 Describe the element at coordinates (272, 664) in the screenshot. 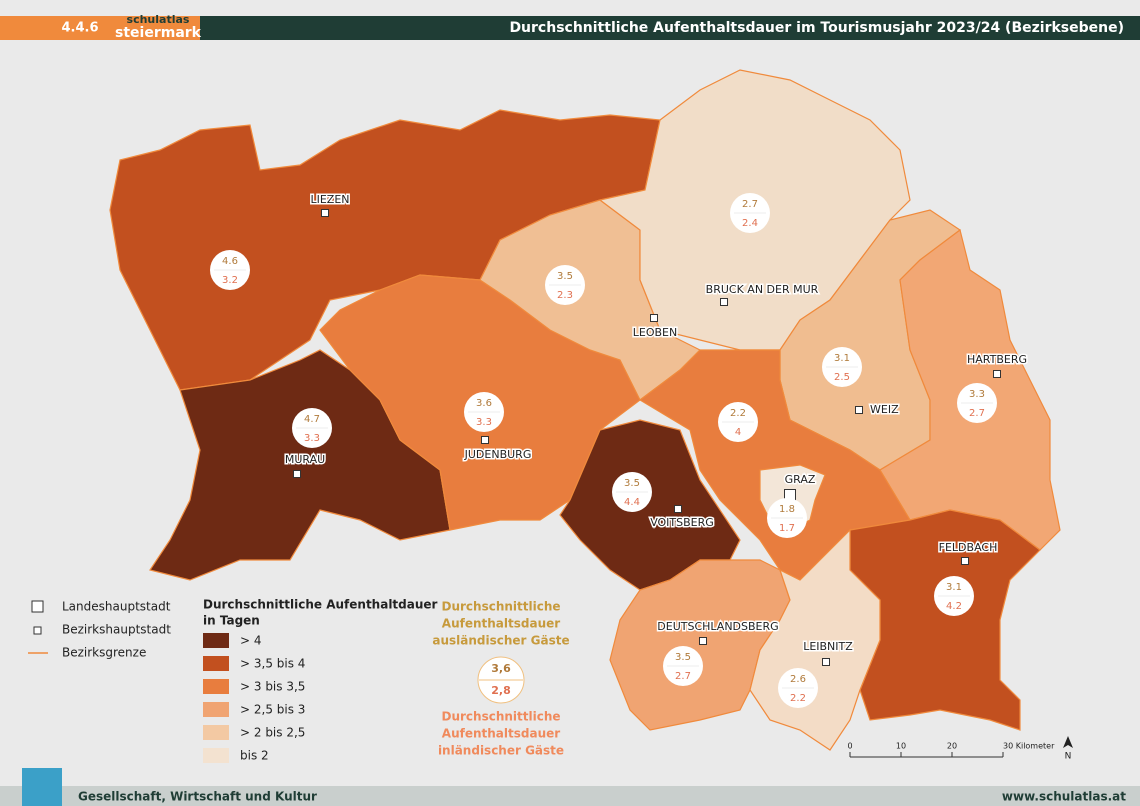

I see `legend-class-label: > 3,5 bis 4` at that location.